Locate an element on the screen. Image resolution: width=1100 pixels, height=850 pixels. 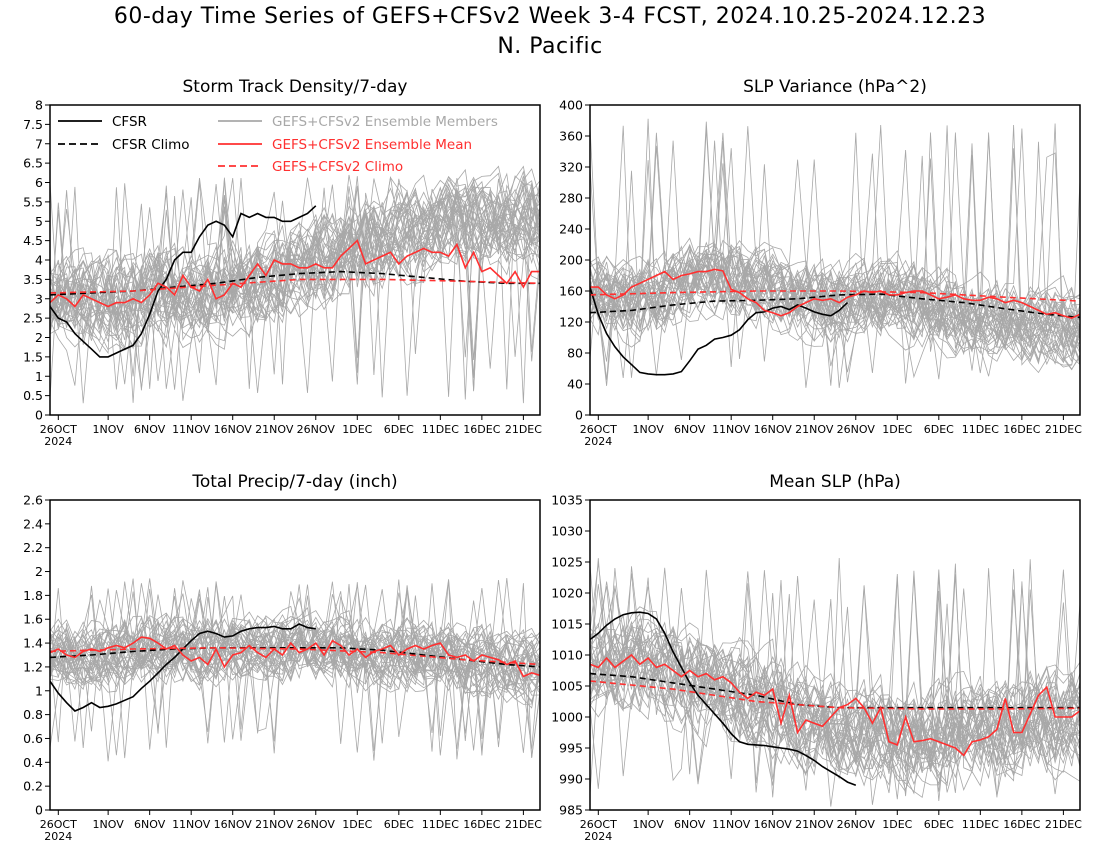
y-tick-label: 3.5 is located at coordinates (33, 279).